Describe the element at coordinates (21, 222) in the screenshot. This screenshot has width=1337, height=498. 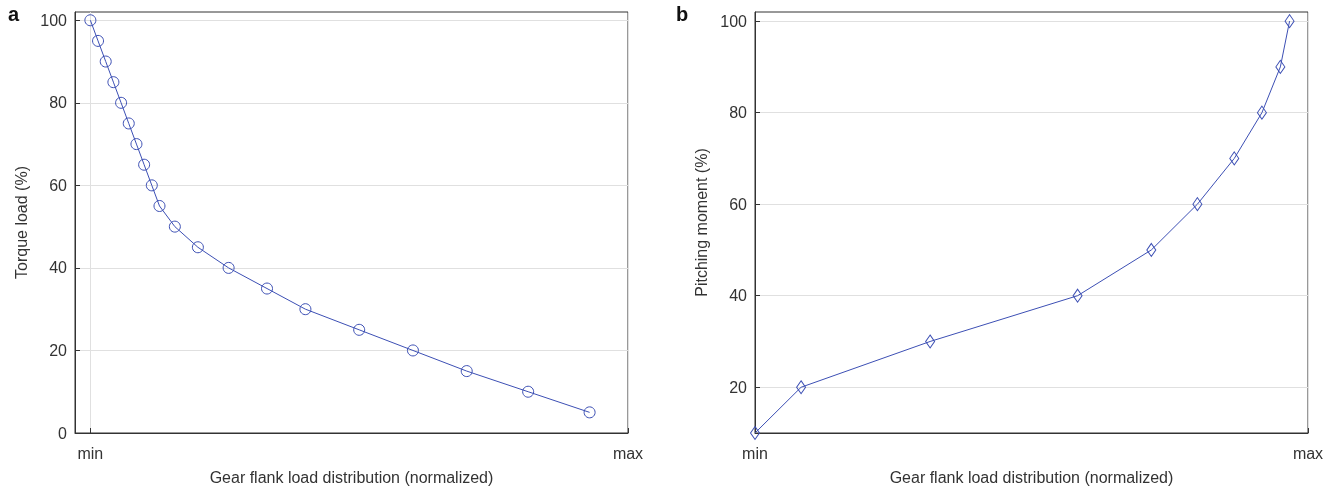
I see `y-axis-title: Torque load (%)` at that location.